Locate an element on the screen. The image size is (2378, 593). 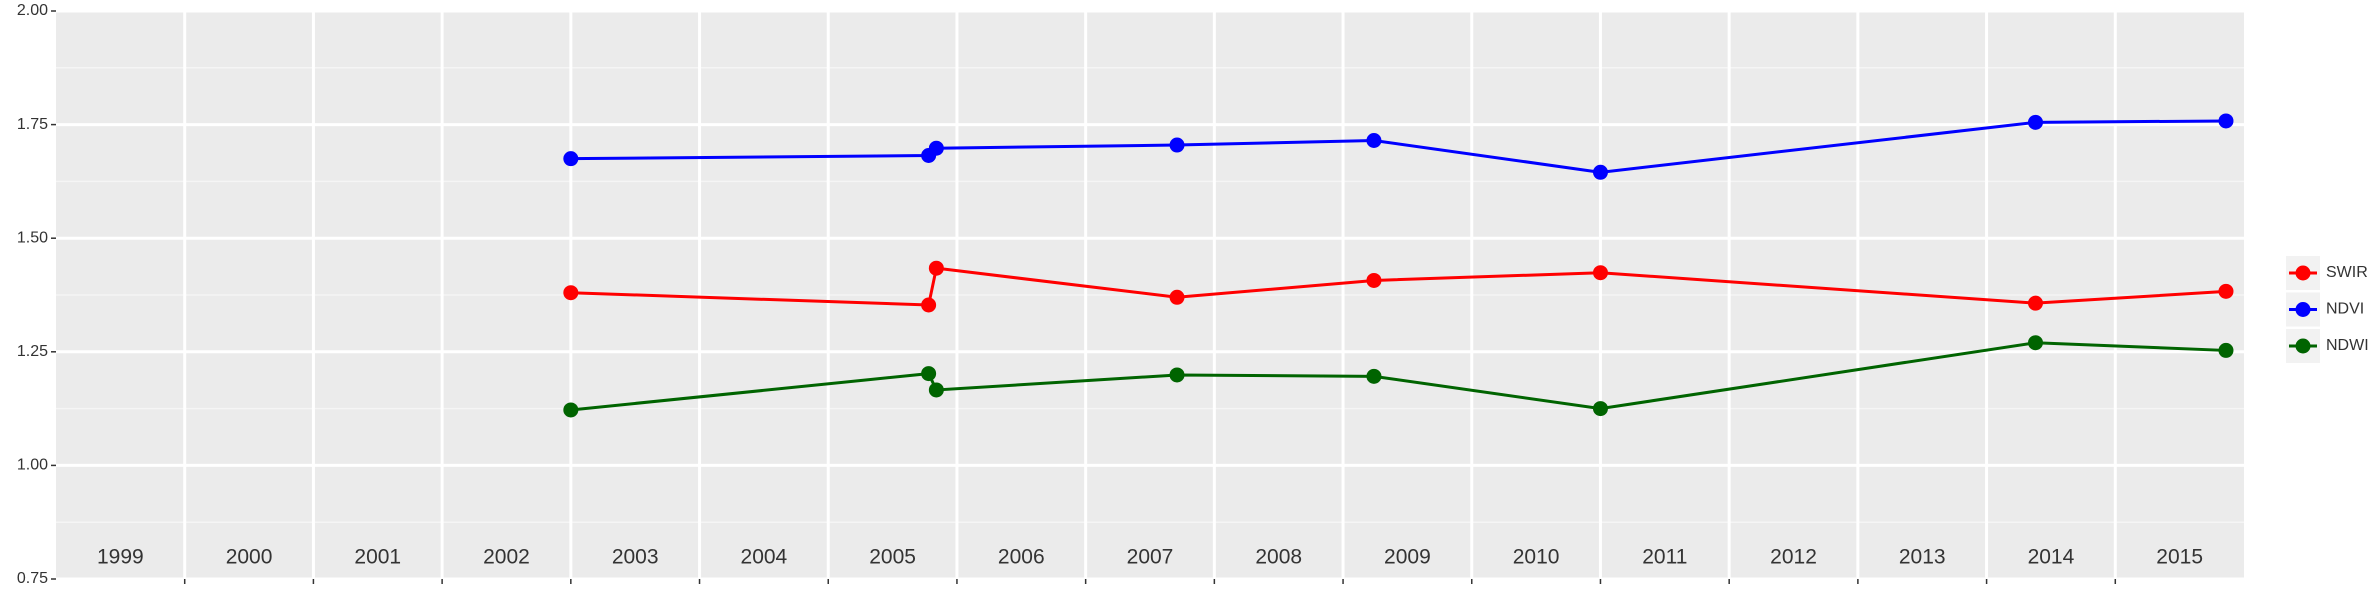
x-tick-label: 2008 is located at coordinates (1278, 557).